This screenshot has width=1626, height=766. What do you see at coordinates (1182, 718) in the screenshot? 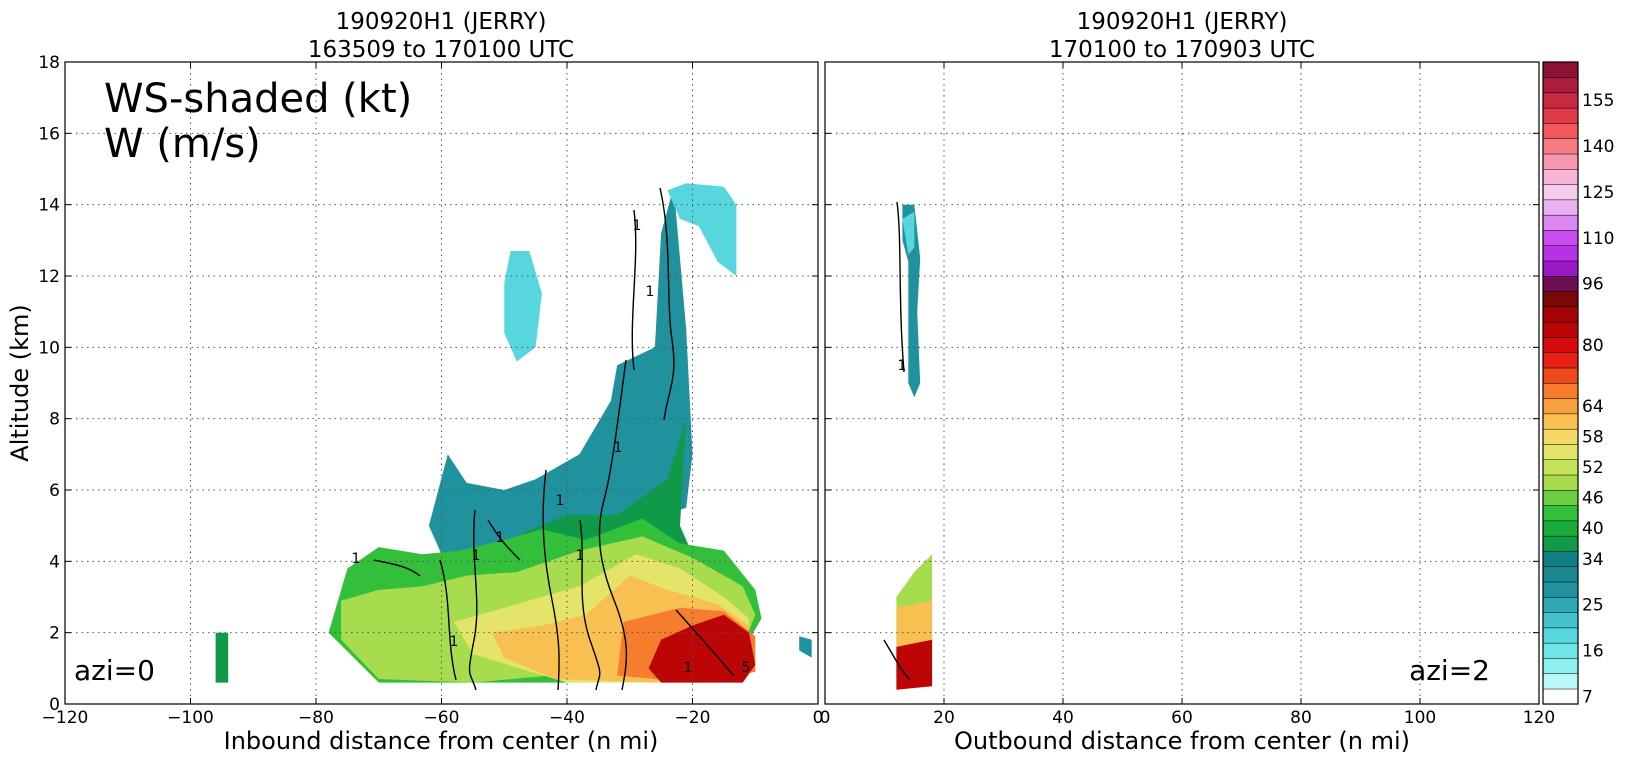
I see `x-tick-label: 60` at bounding box center [1182, 718].